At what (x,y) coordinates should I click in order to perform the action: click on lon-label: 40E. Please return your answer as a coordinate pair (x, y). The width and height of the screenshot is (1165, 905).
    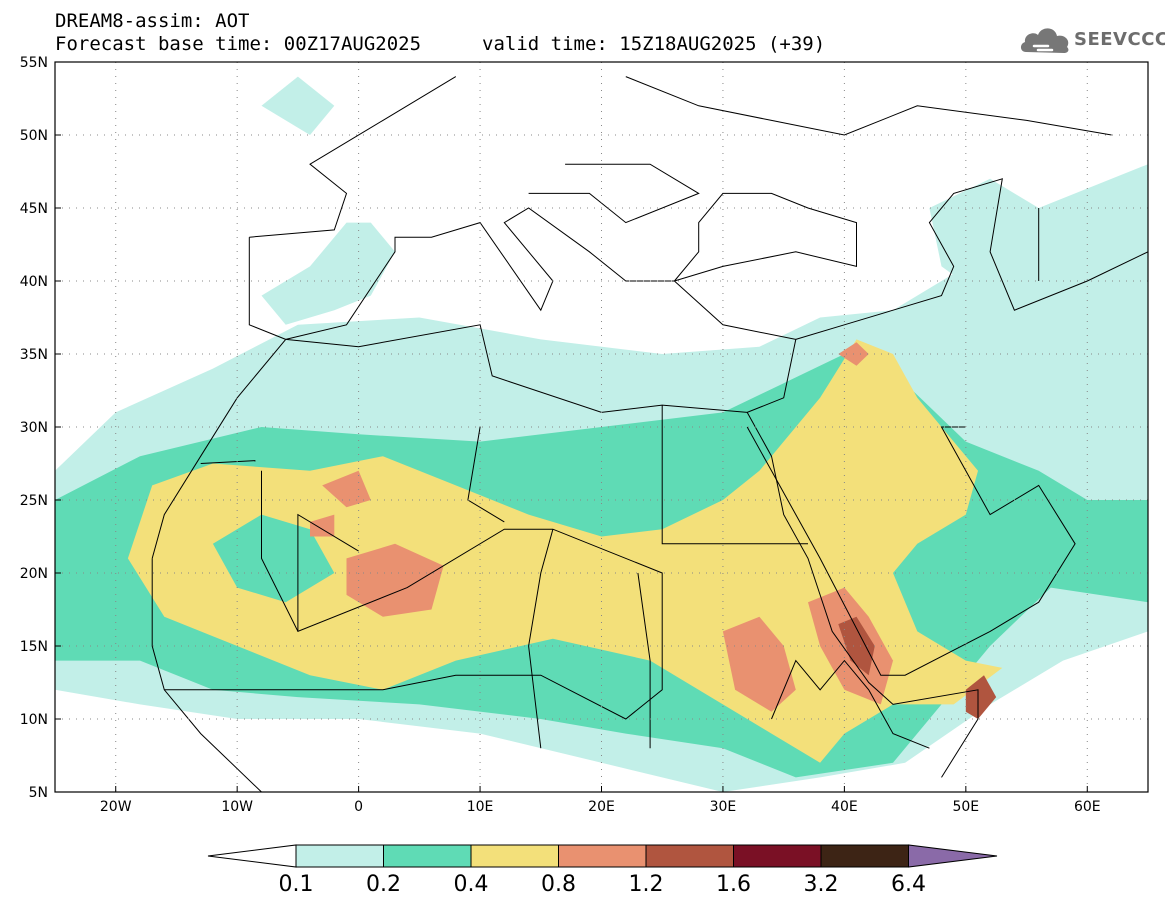
    Looking at the image, I should click on (844, 807).